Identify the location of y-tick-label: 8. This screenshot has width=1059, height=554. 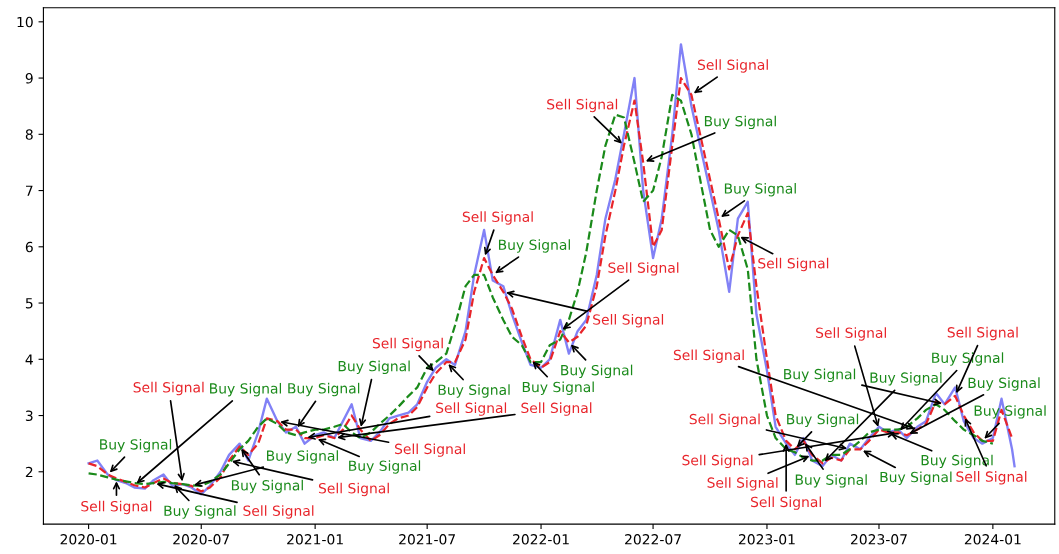
(29, 134).